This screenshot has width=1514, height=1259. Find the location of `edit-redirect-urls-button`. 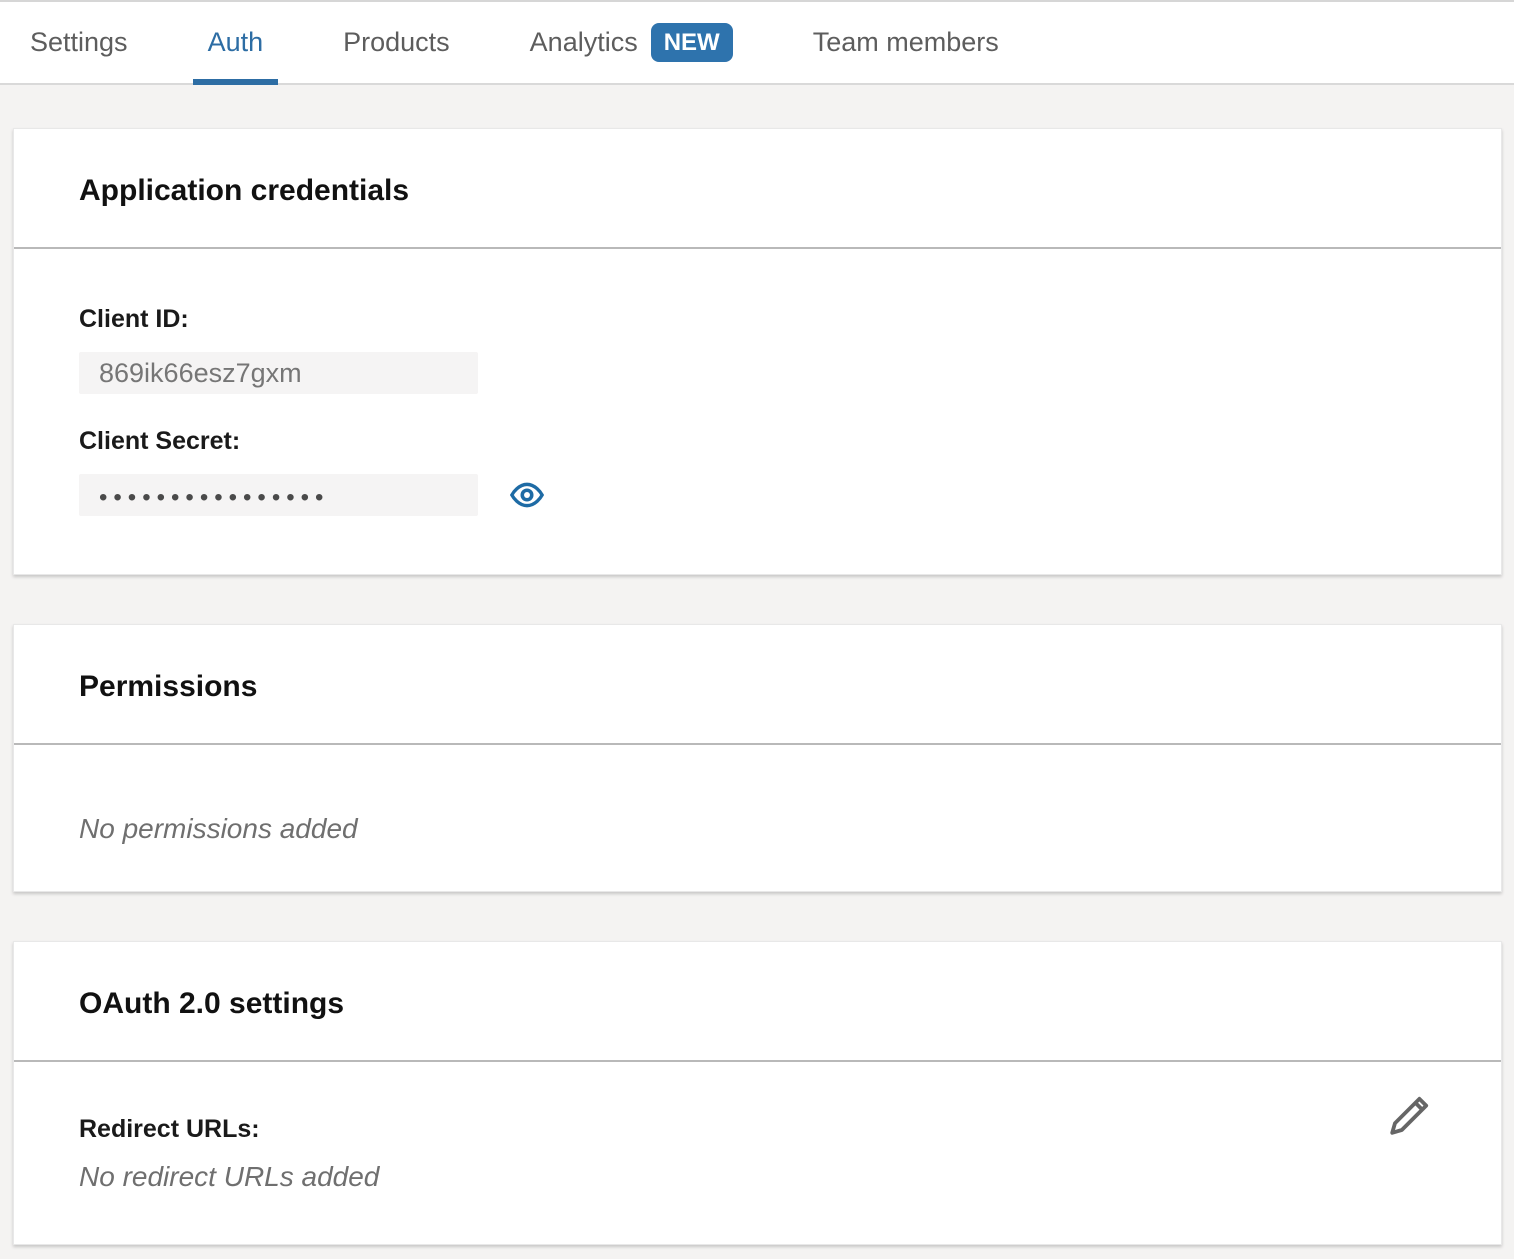

edit-redirect-urls-button is located at coordinates (1409, 1116).